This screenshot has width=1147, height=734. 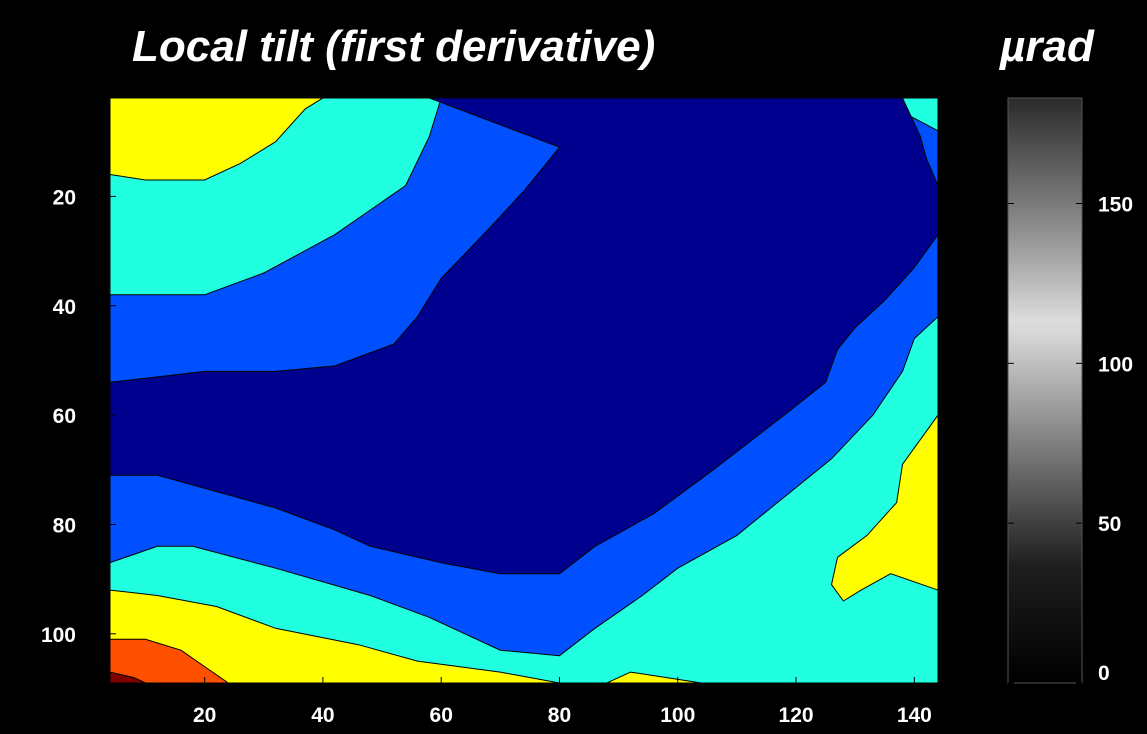 What do you see at coordinates (58, 635) in the screenshot?
I see `y-tick-label: 100` at bounding box center [58, 635].